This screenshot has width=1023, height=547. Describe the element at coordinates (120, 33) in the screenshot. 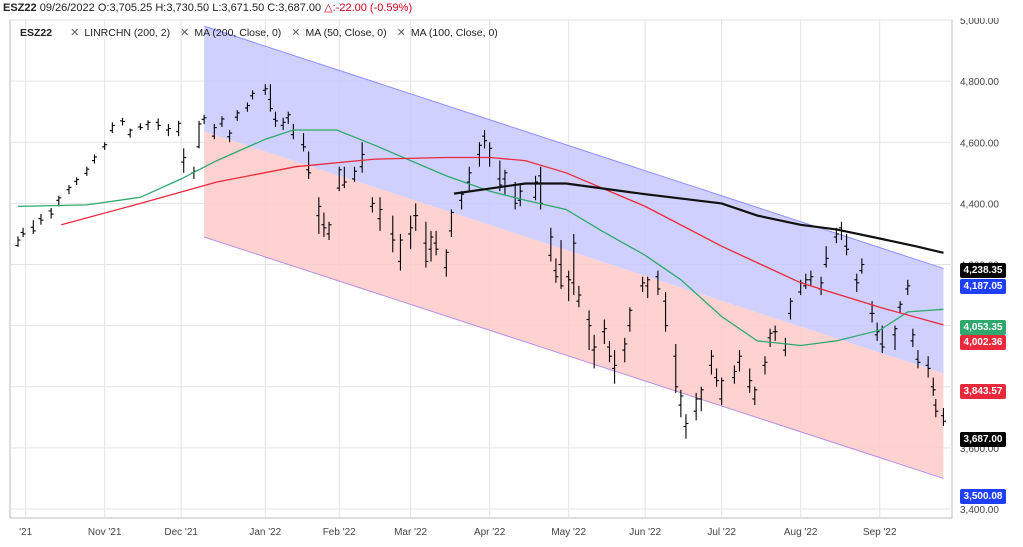

I see `legend-item-linrchn: ✕ LINRCHN (200, 2)` at that location.